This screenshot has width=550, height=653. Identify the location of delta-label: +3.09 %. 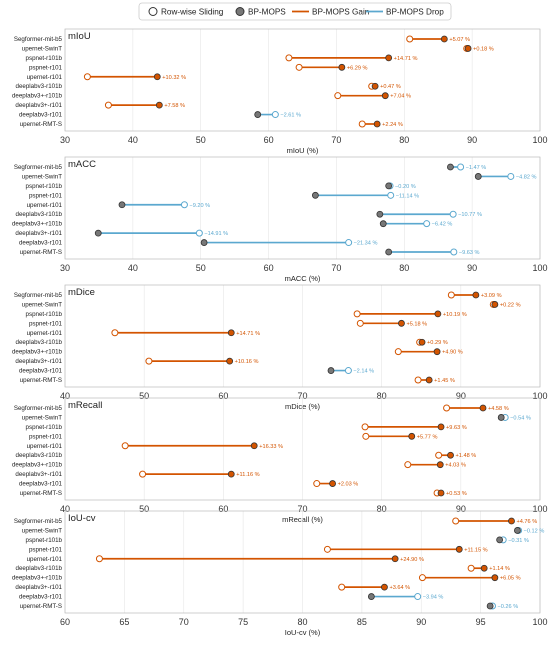
(491, 296).